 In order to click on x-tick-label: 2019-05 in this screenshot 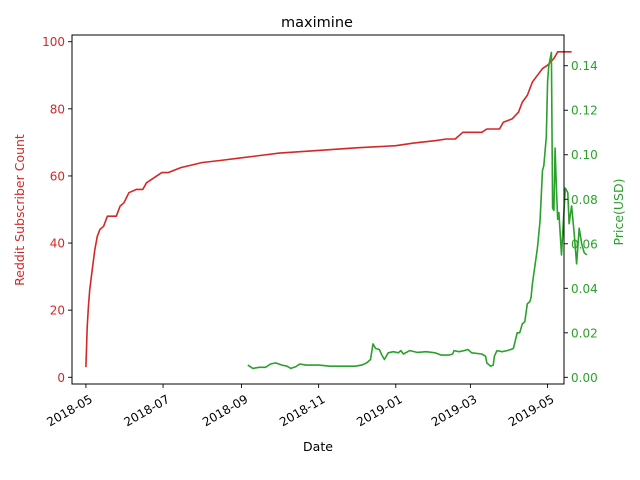, I will do `click(531, 410)`.